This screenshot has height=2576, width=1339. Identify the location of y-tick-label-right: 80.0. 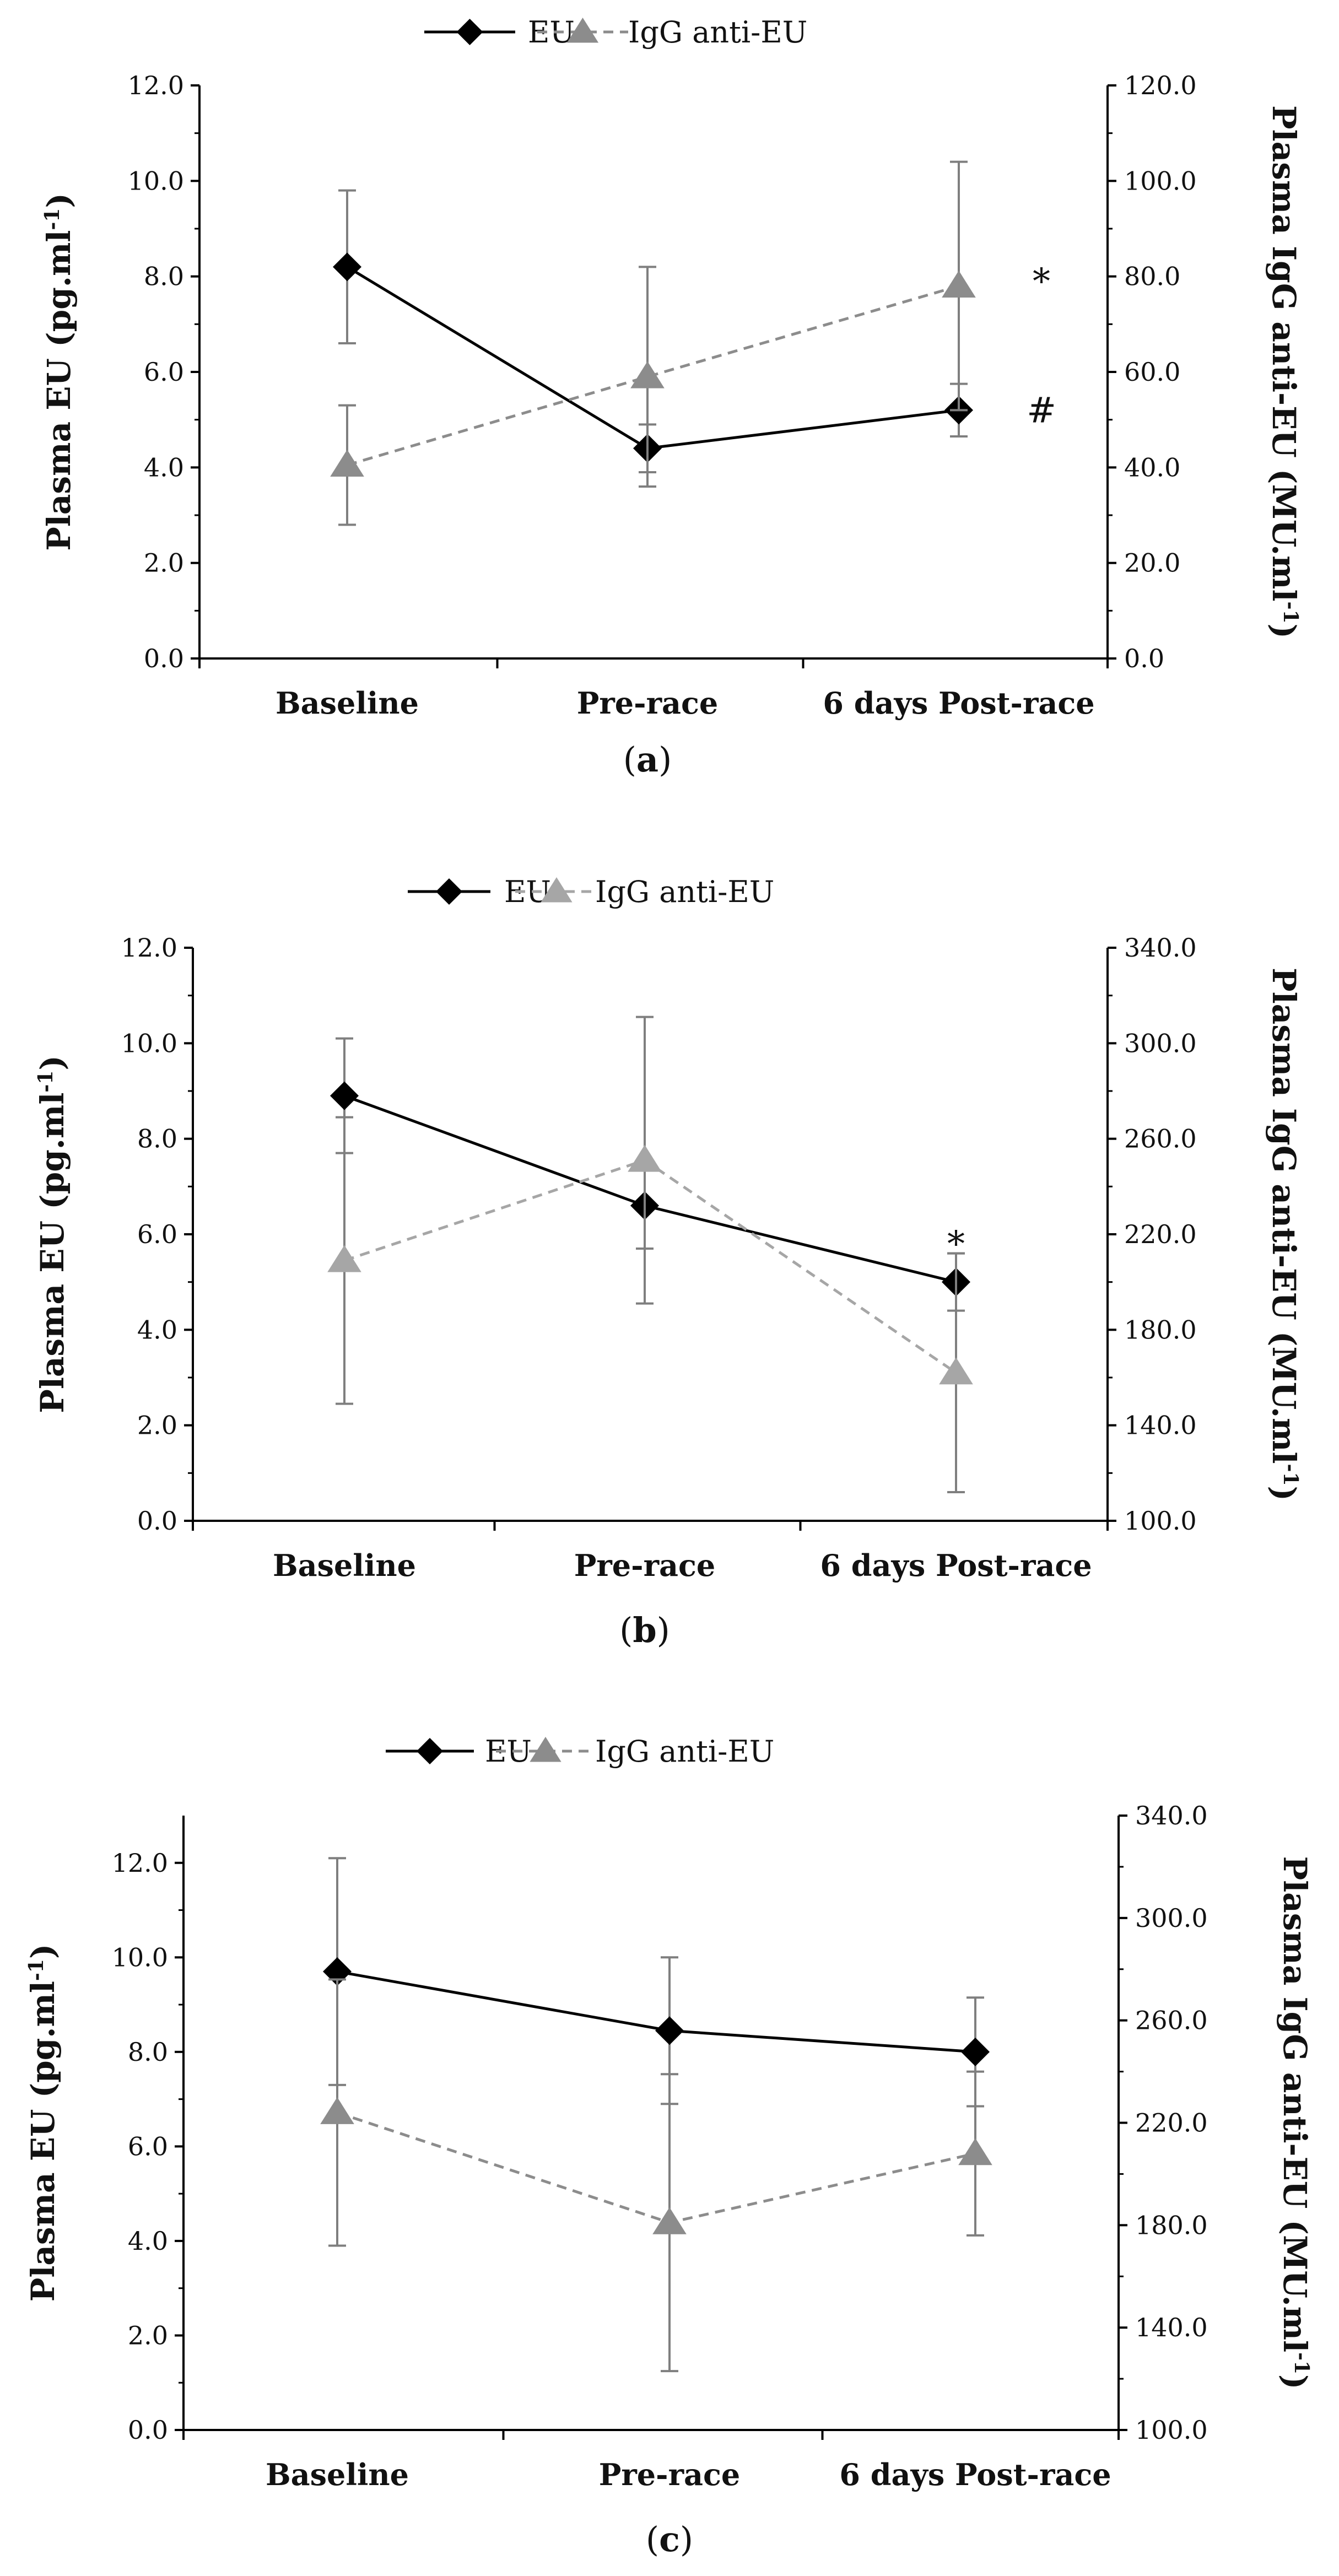
(1152, 276).